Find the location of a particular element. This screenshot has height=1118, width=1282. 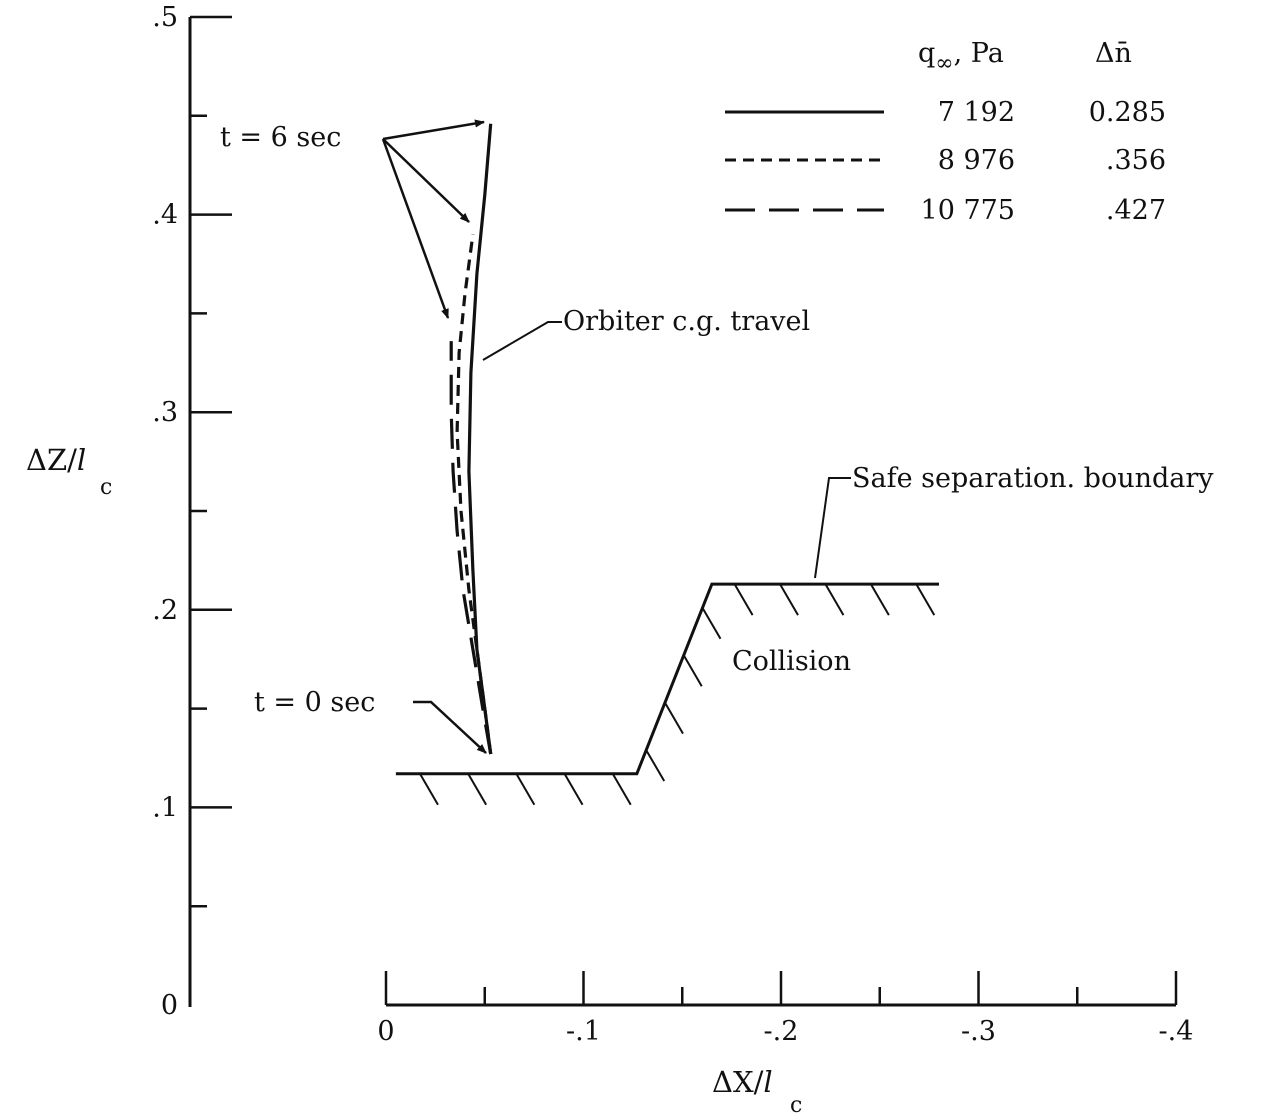

x-tick-label: -.1 is located at coordinates (583, 1031).